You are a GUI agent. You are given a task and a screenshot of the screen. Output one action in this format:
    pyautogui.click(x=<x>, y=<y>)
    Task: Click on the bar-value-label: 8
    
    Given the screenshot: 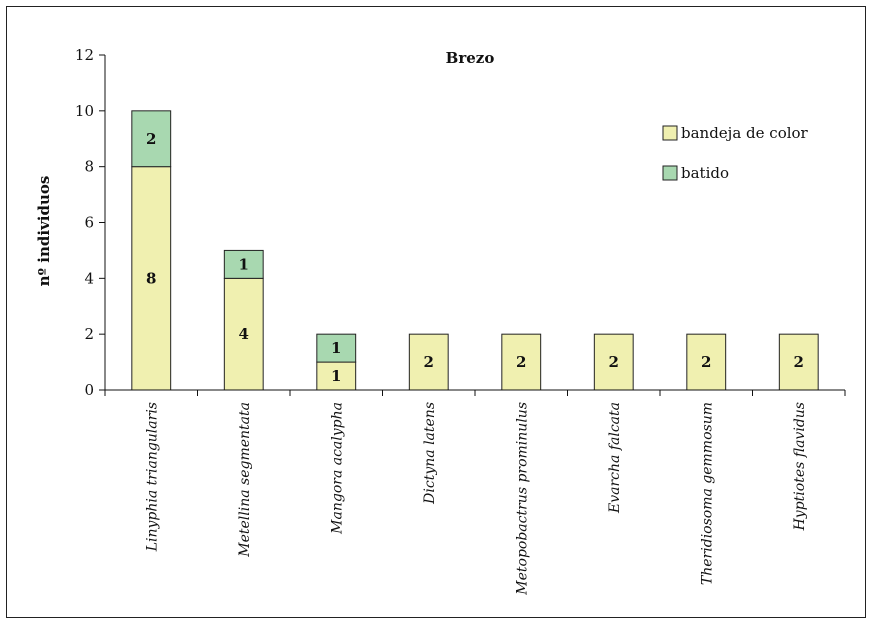 What is the action you would take?
    pyautogui.click(x=151, y=278)
    